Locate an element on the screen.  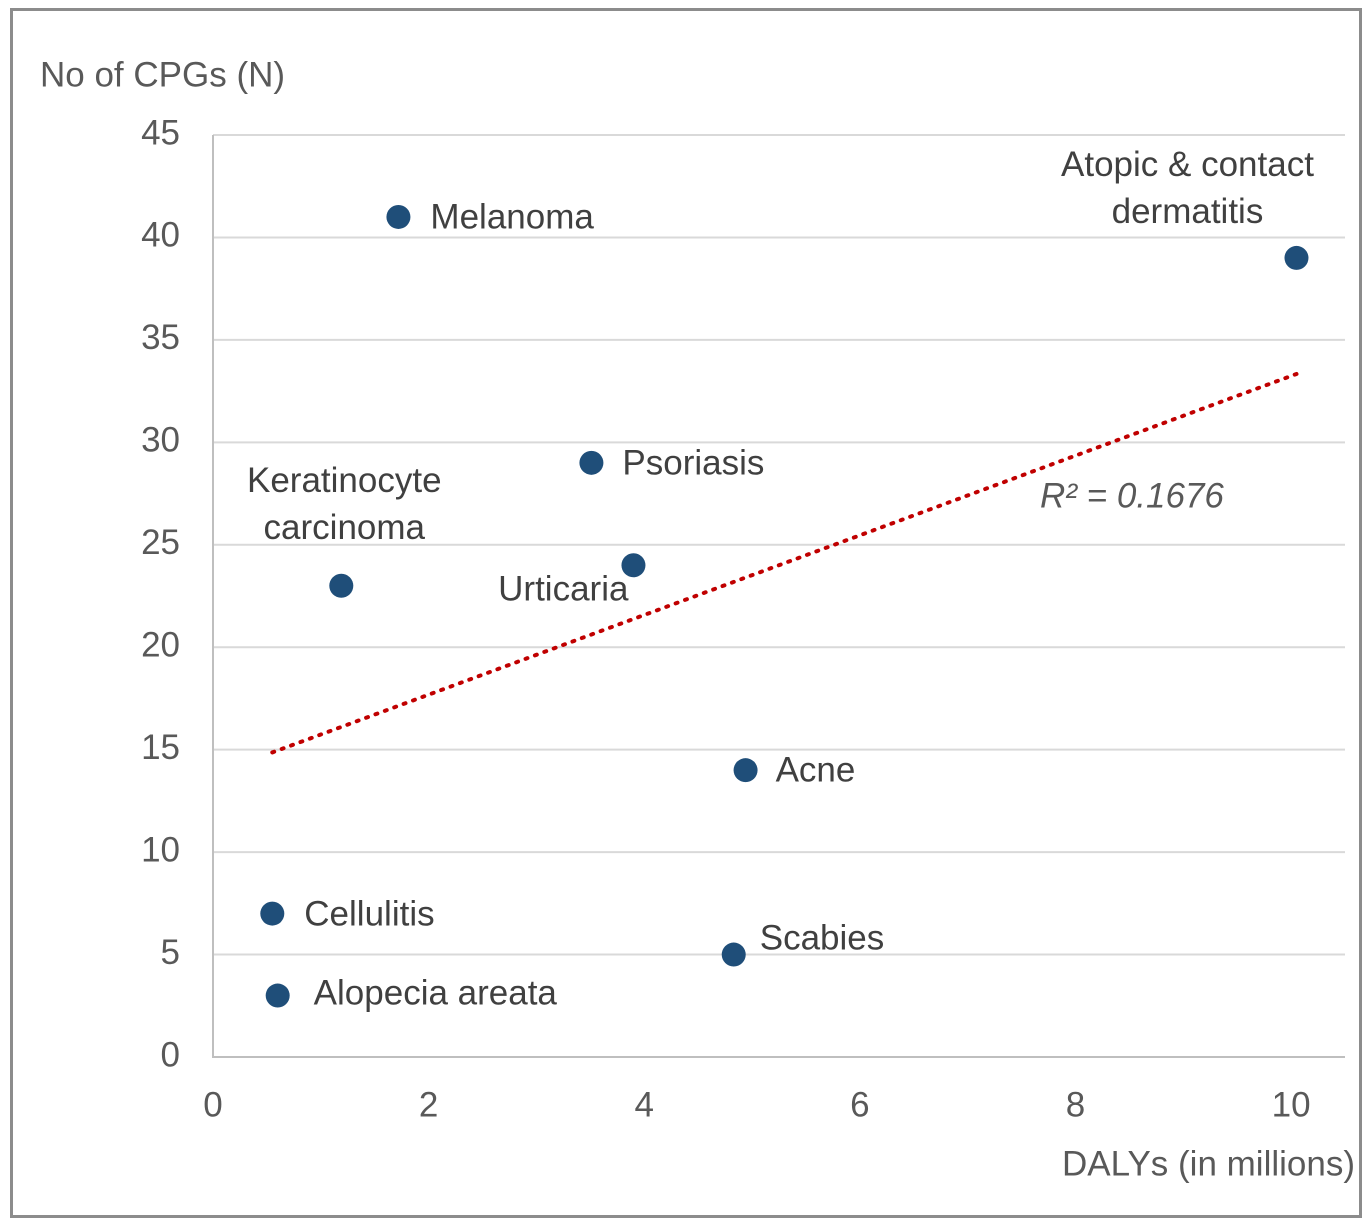
x-tick-label: 10 is located at coordinates (1291, 1104).